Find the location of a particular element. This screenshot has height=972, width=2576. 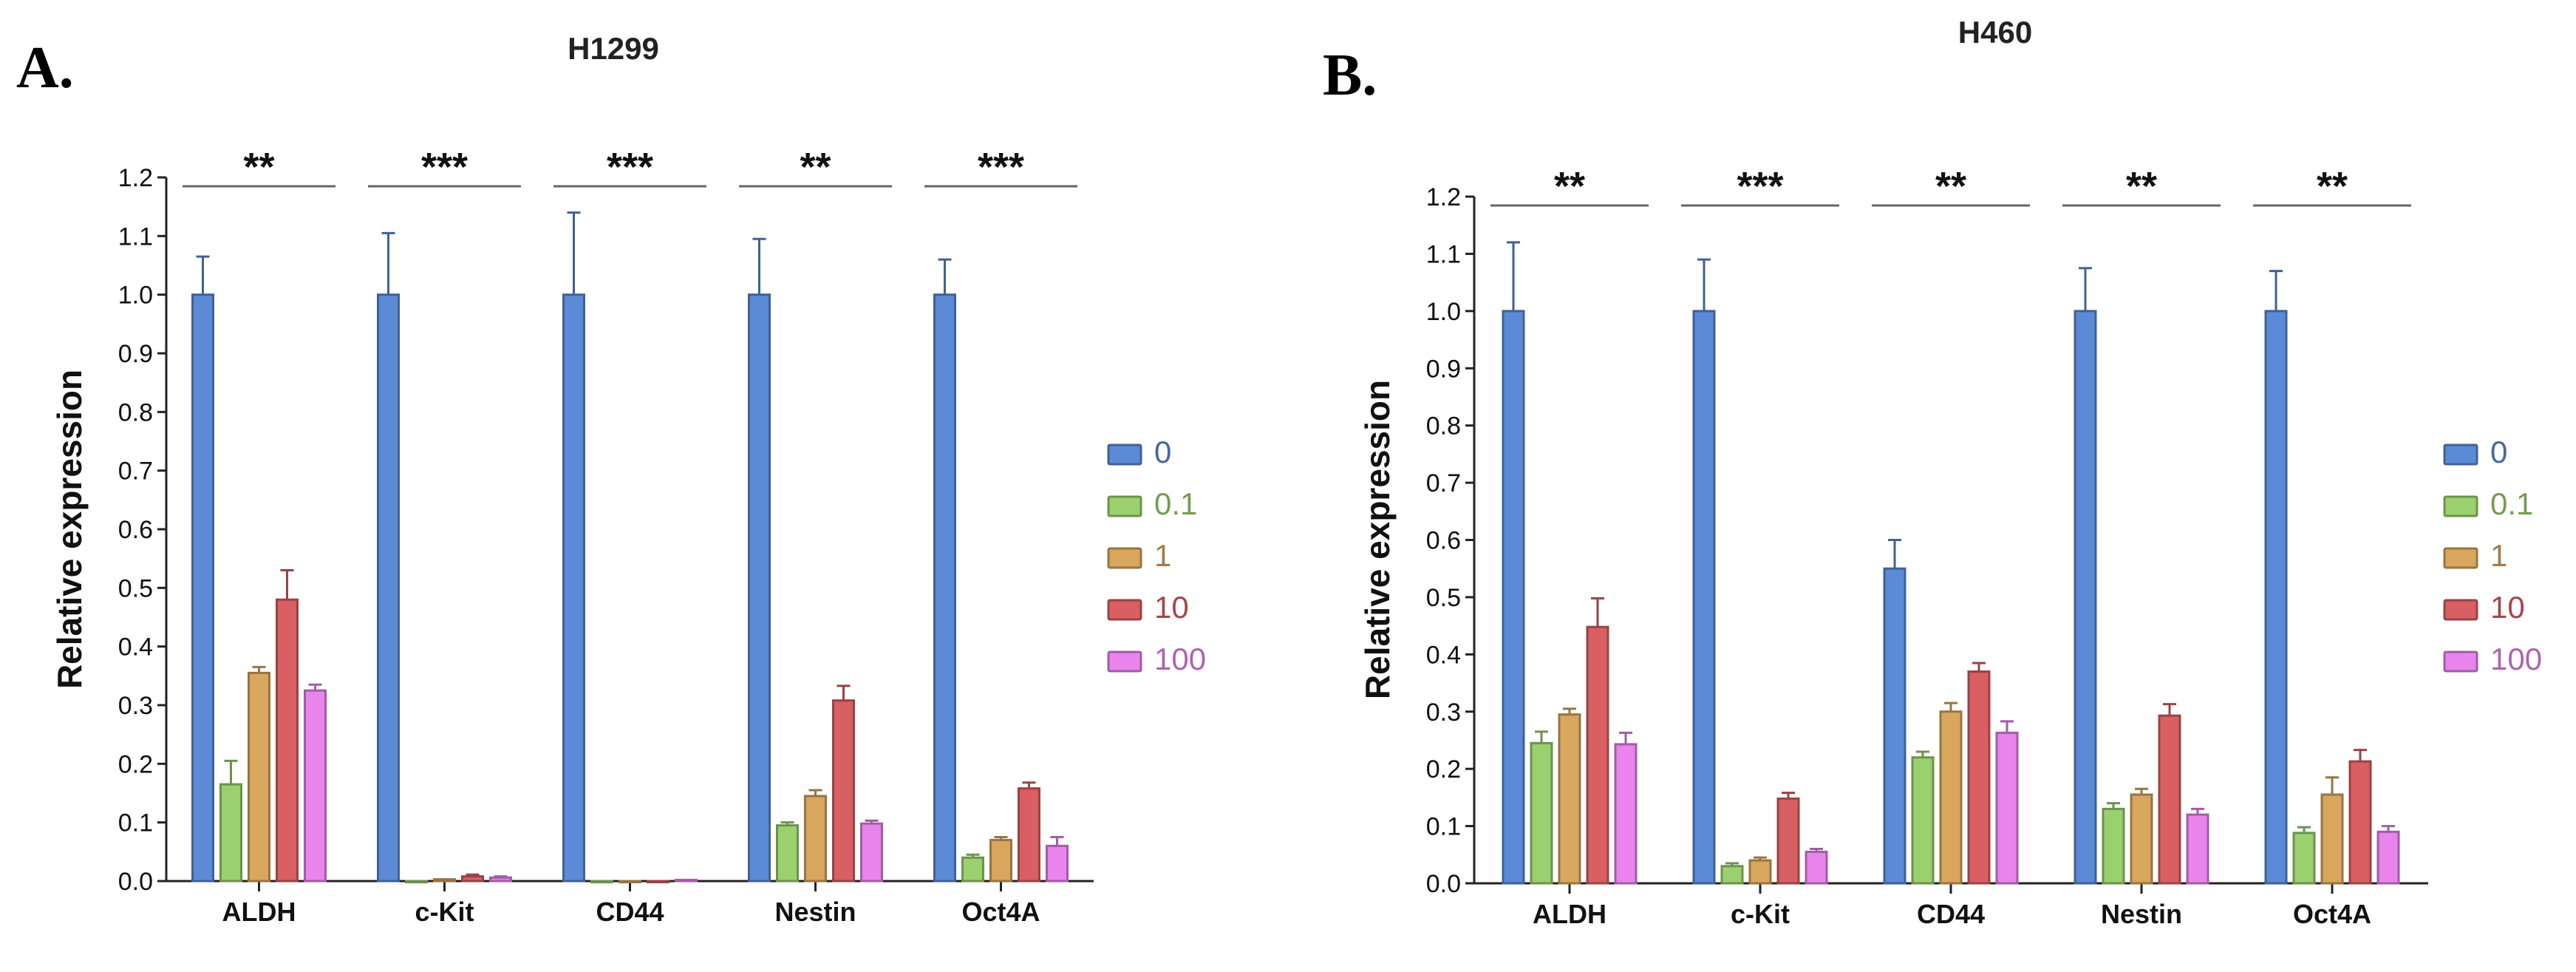

panel-letter: B. is located at coordinates (1350, 75).